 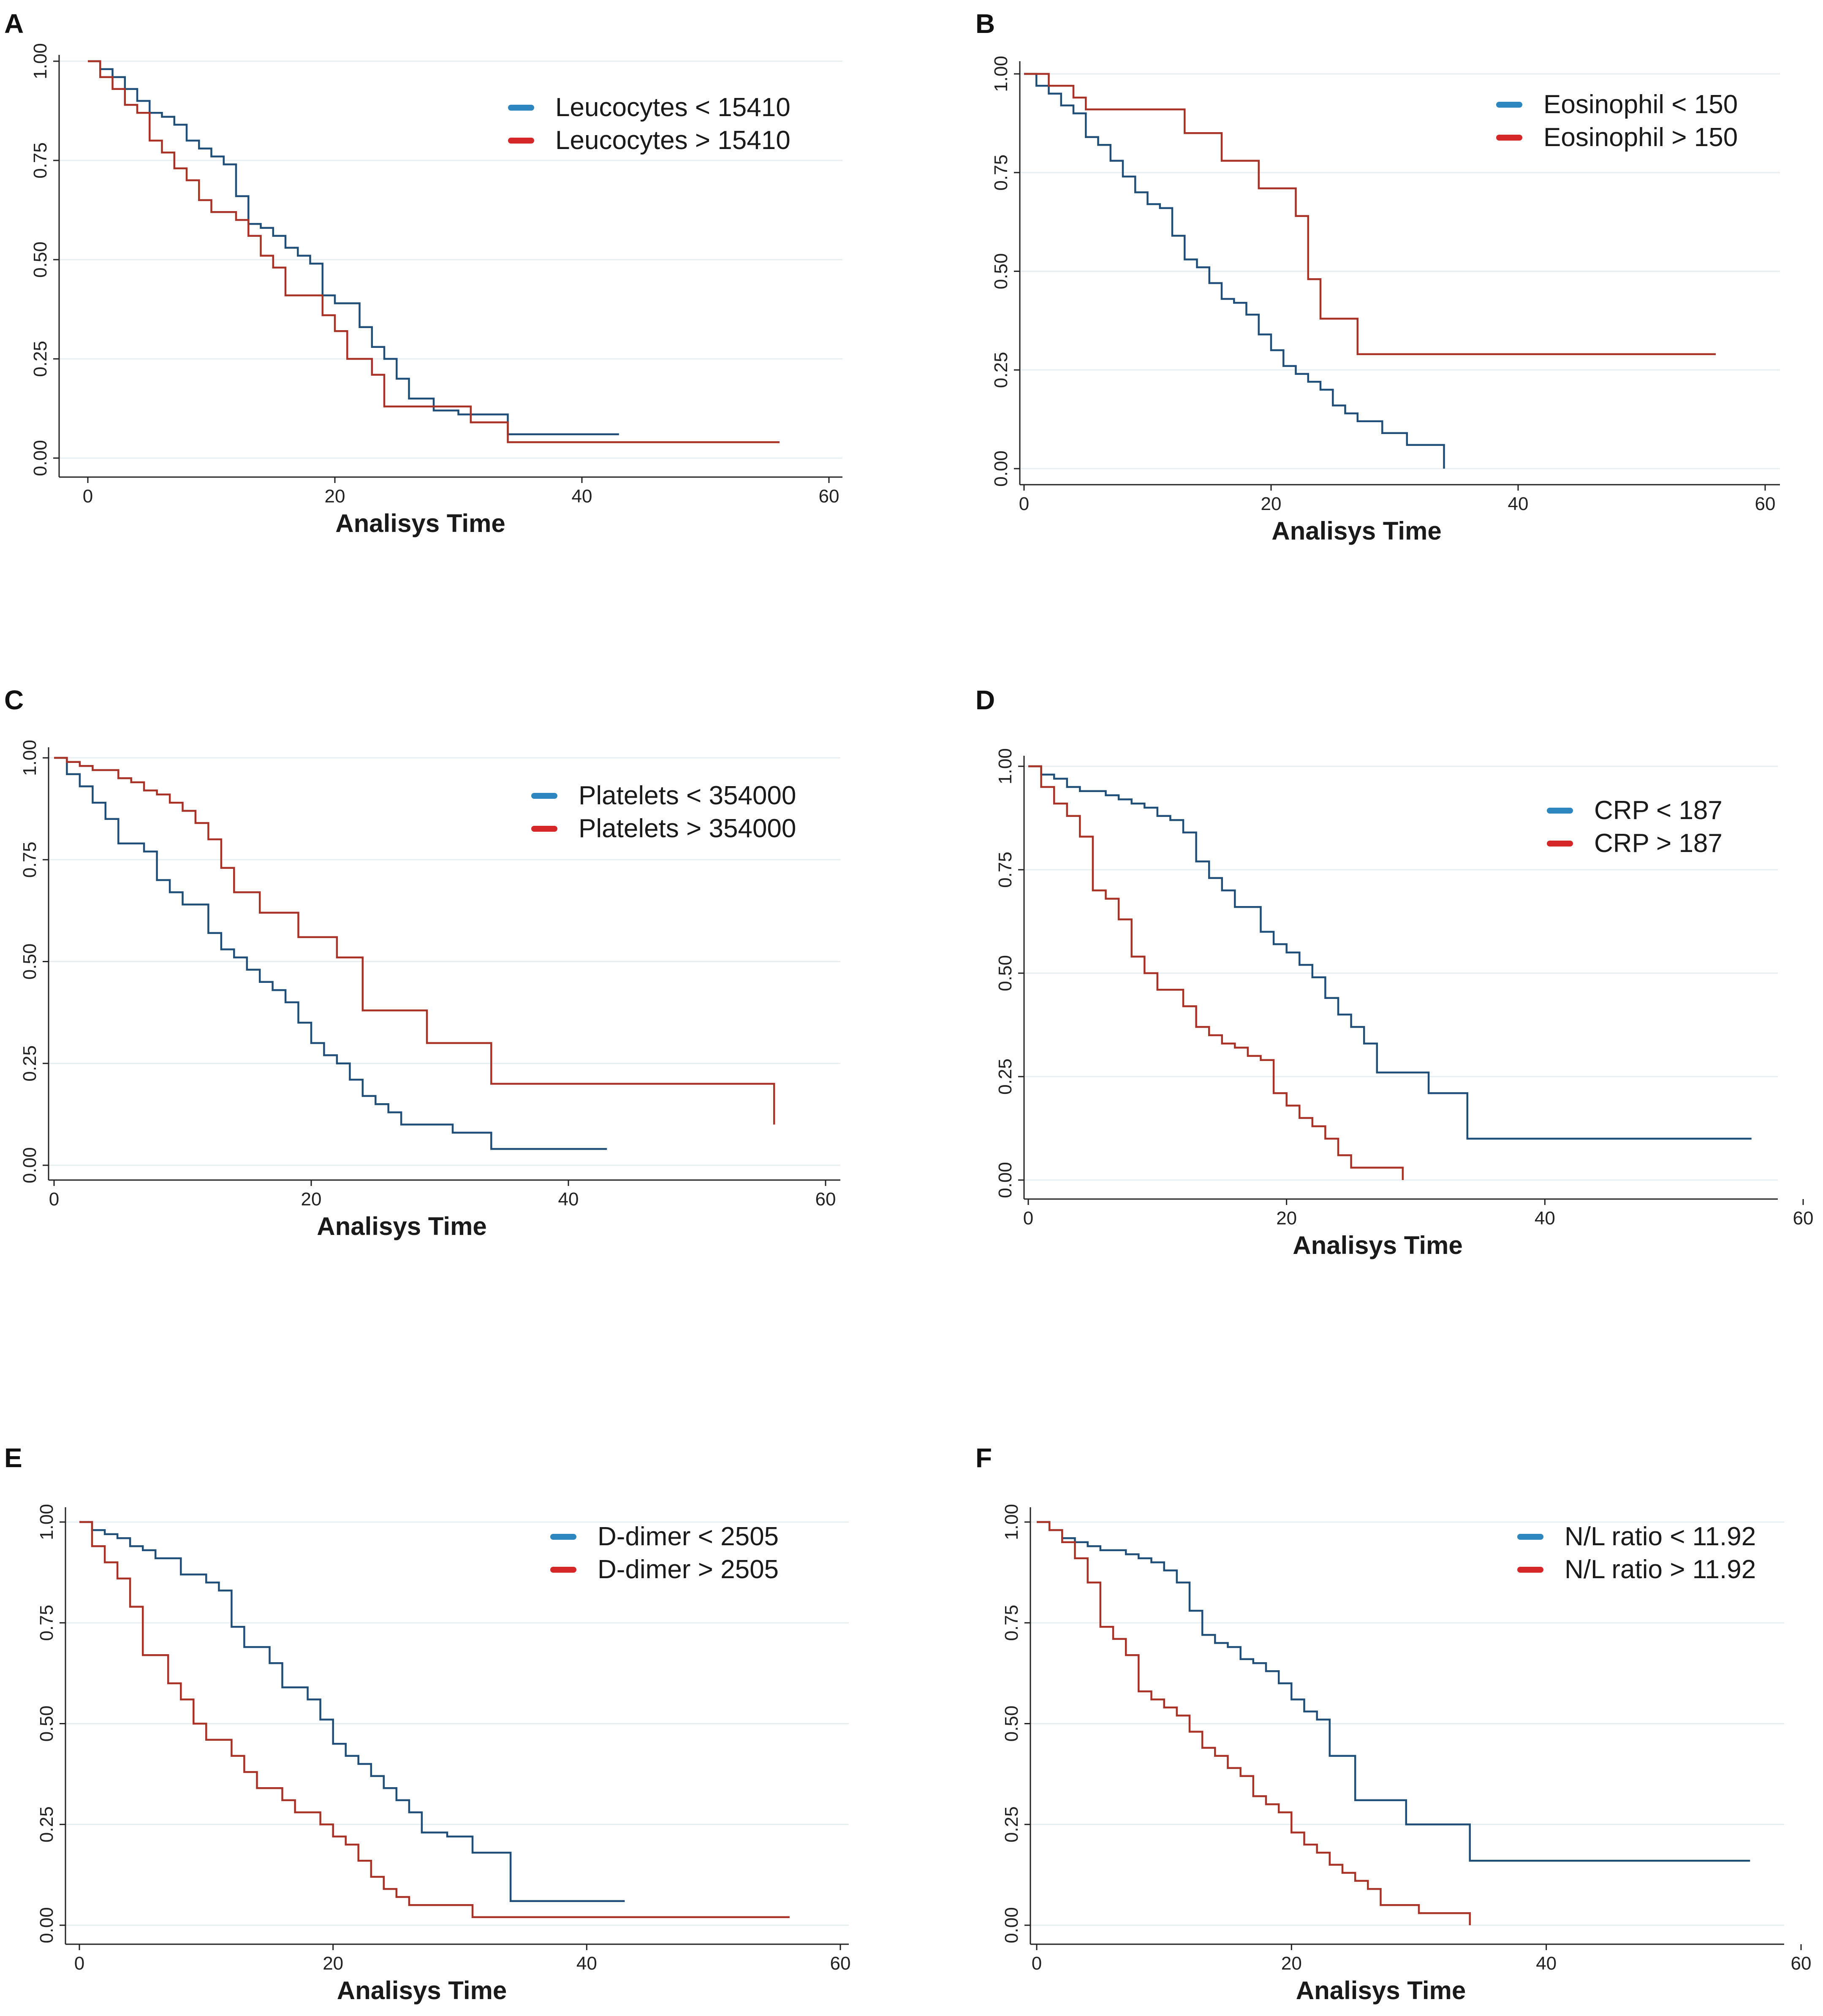 I want to click on km-curve-c-low, so click(x=330, y=953).